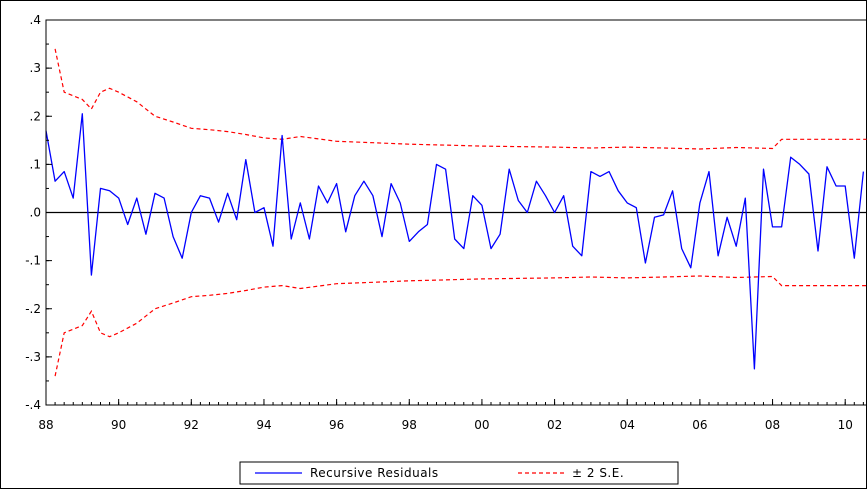 This screenshot has height=493, width=867. Describe the element at coordinates (118, 425) in the screenshot. I see `x-tick-label: 90` at that location.